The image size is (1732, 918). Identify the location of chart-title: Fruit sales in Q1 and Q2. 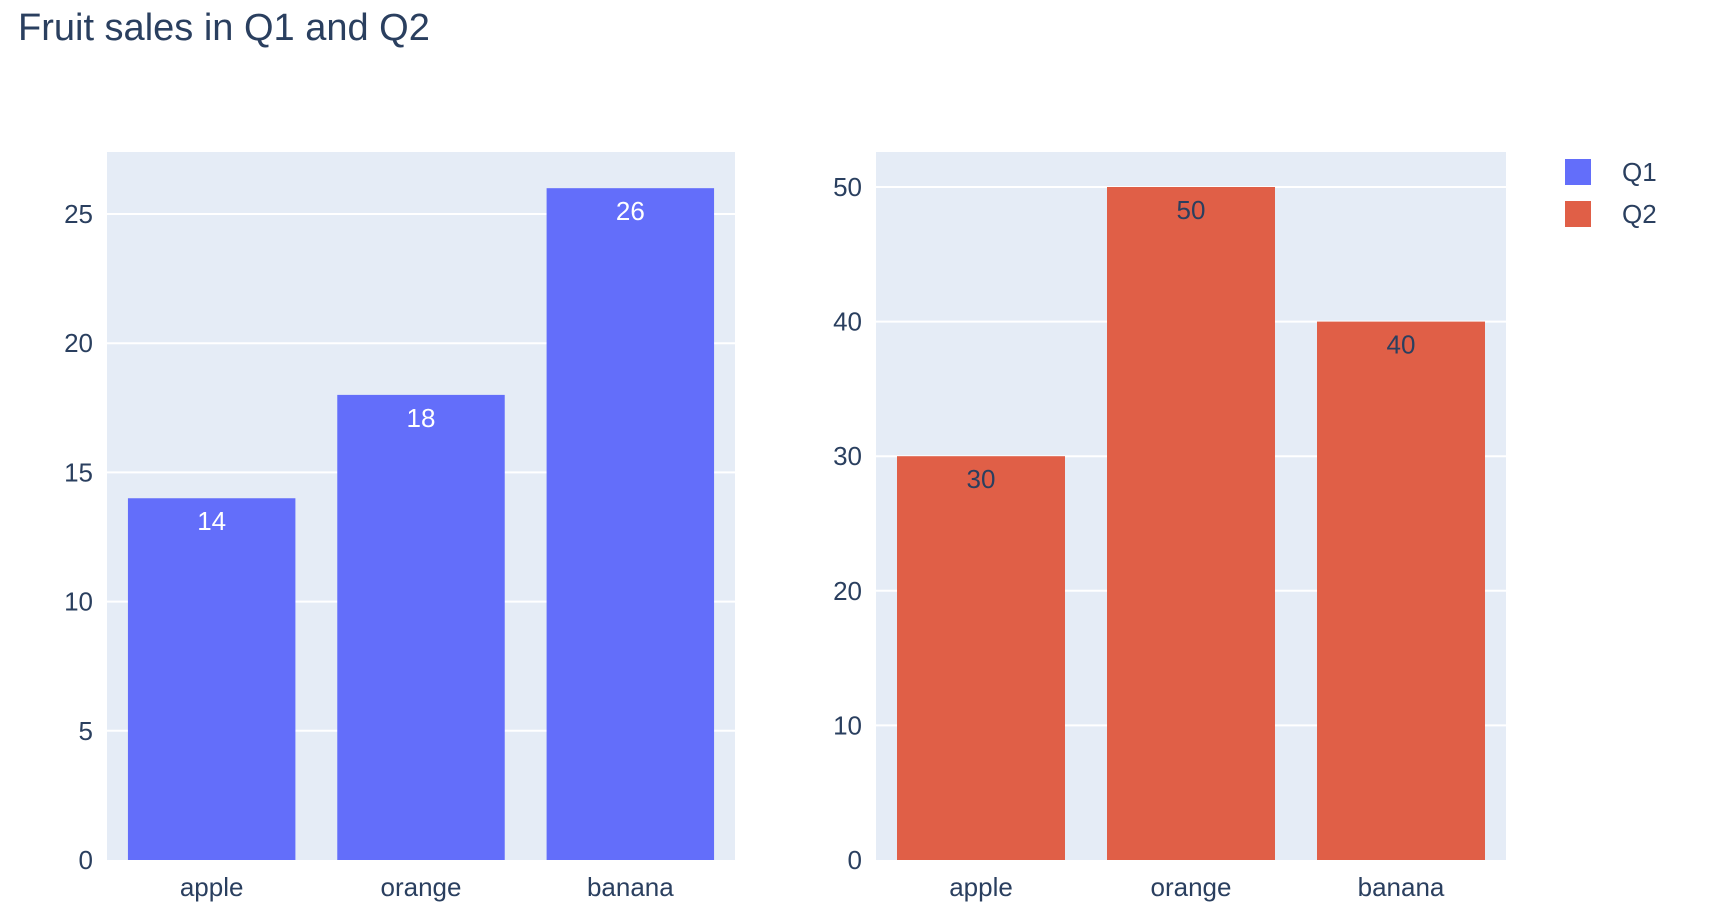
(224, 28).